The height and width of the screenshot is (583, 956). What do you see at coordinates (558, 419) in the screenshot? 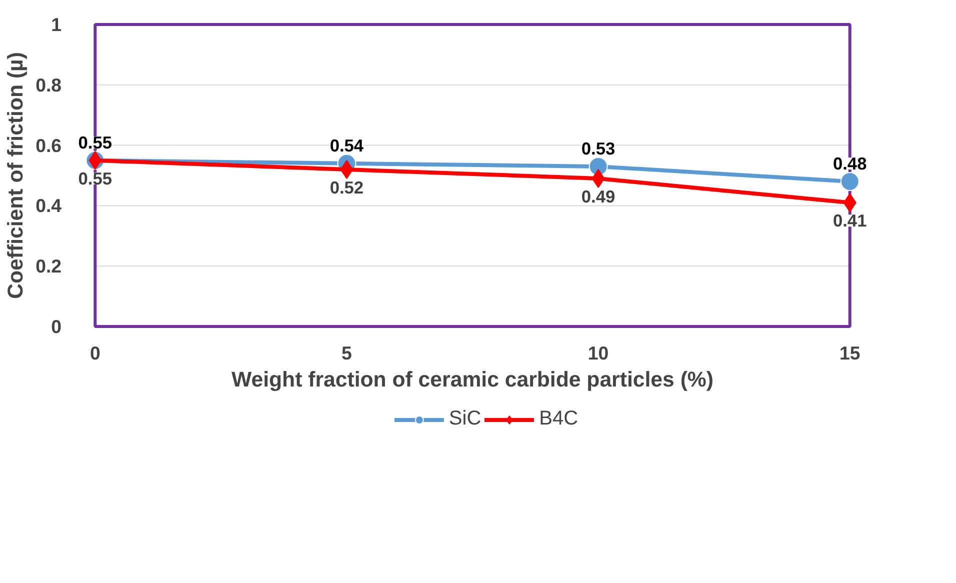
I see `legend-label: B4C` at bounding box center [558, 419].